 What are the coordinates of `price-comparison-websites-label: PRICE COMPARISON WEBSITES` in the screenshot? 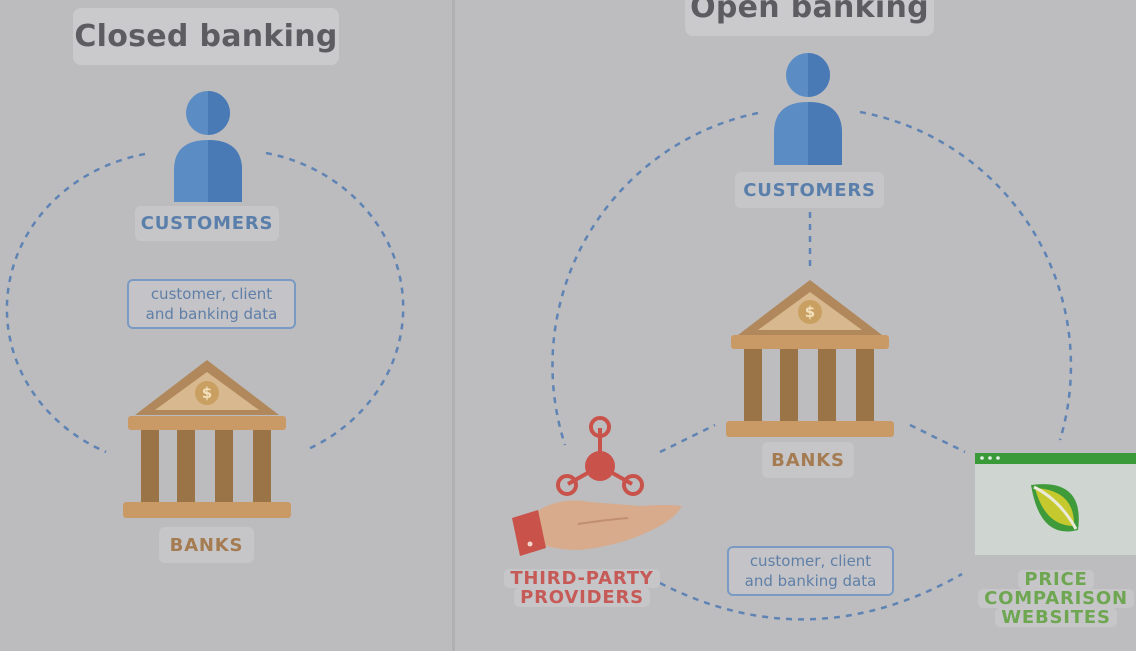 It's located at (1056, 598).